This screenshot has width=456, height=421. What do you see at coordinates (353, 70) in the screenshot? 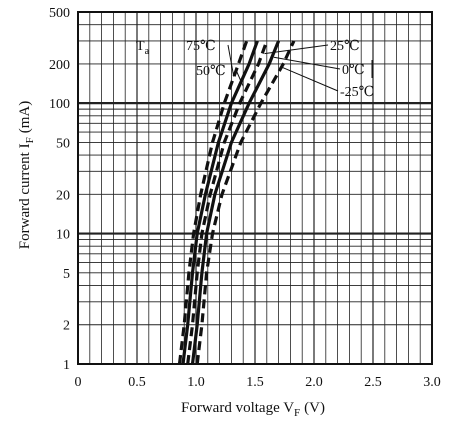
I see `series-label: 0℃` at bounding box center [353, 70].